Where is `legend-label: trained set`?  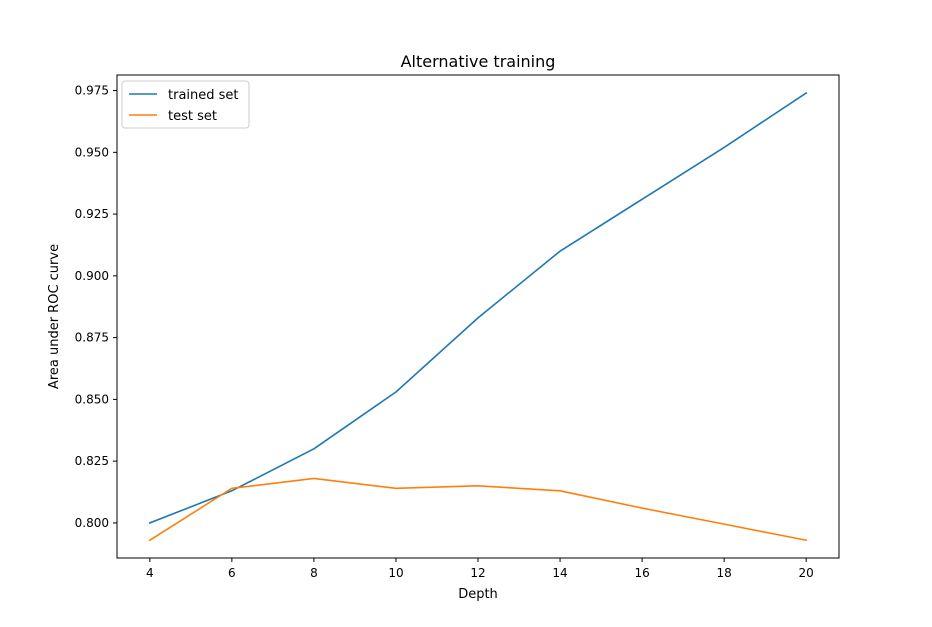 legend-label: trained set is located at coordinates (203, 95).